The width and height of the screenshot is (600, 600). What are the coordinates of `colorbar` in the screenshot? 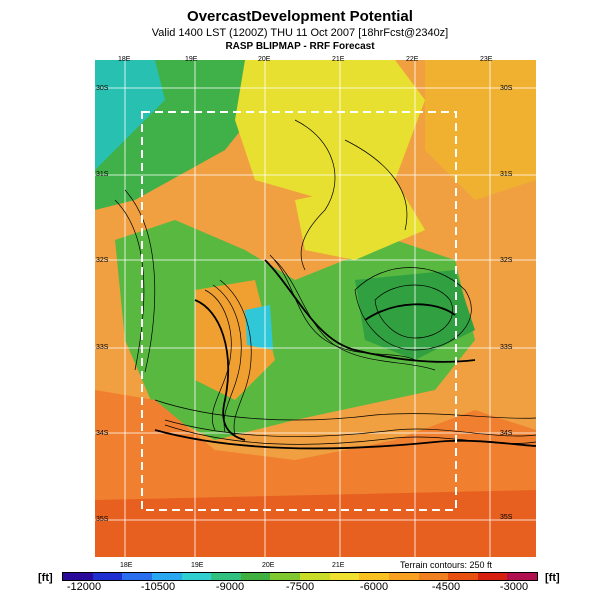 It's located at (300, 576).